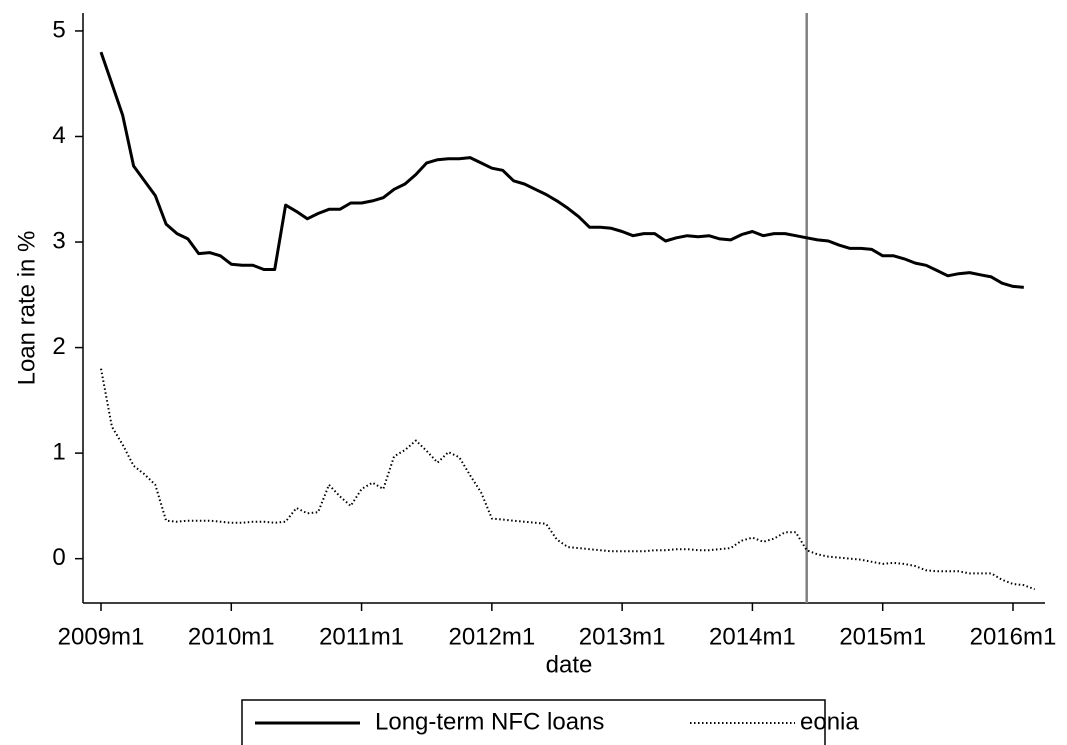  Describe the element at coordinates (58, 240) in the screenshot. I see `y-tick-label: 3` at that location.